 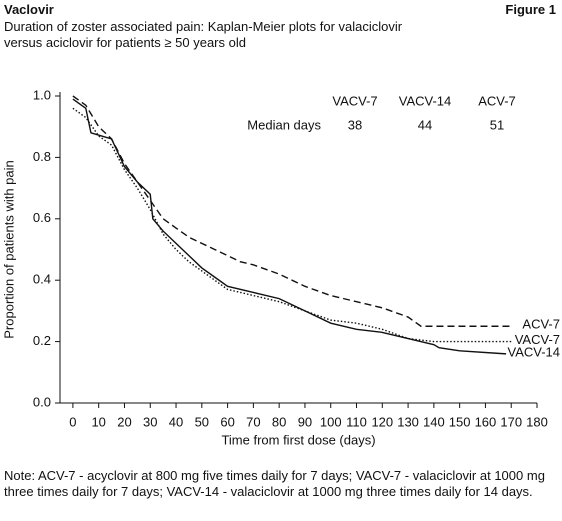 I want to click on series-label: ACV-7, so click(x=541, y=324).